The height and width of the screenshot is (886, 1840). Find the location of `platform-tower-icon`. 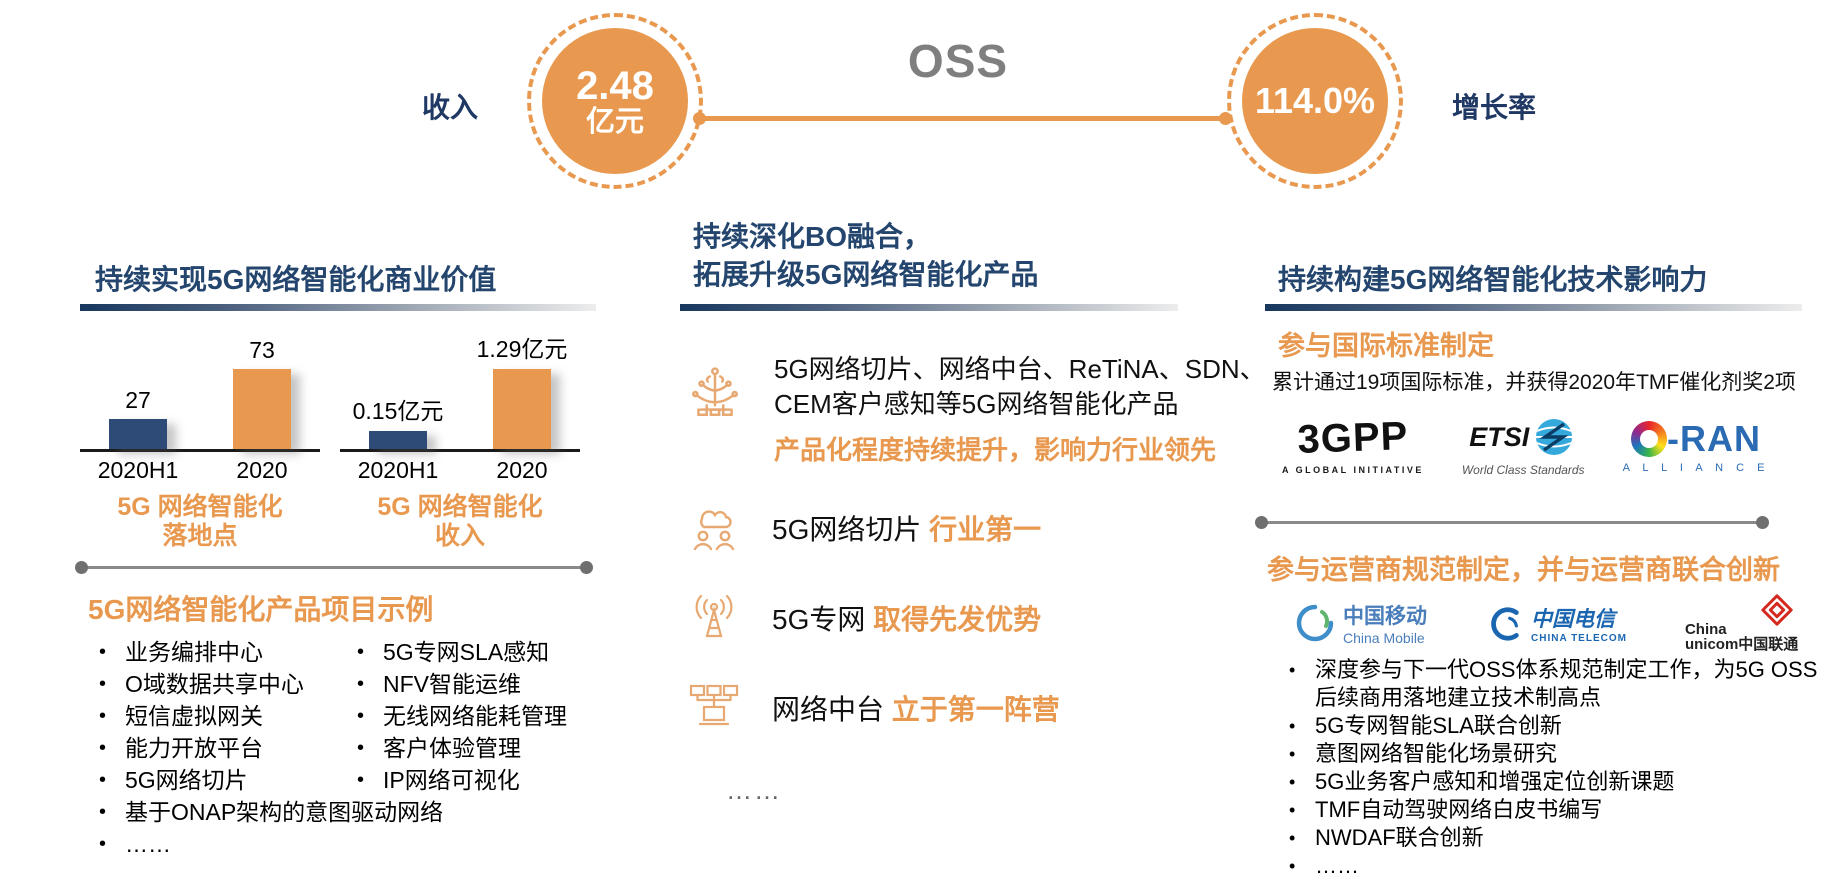

platform-tower-icon is located at coordinates (715, 391).